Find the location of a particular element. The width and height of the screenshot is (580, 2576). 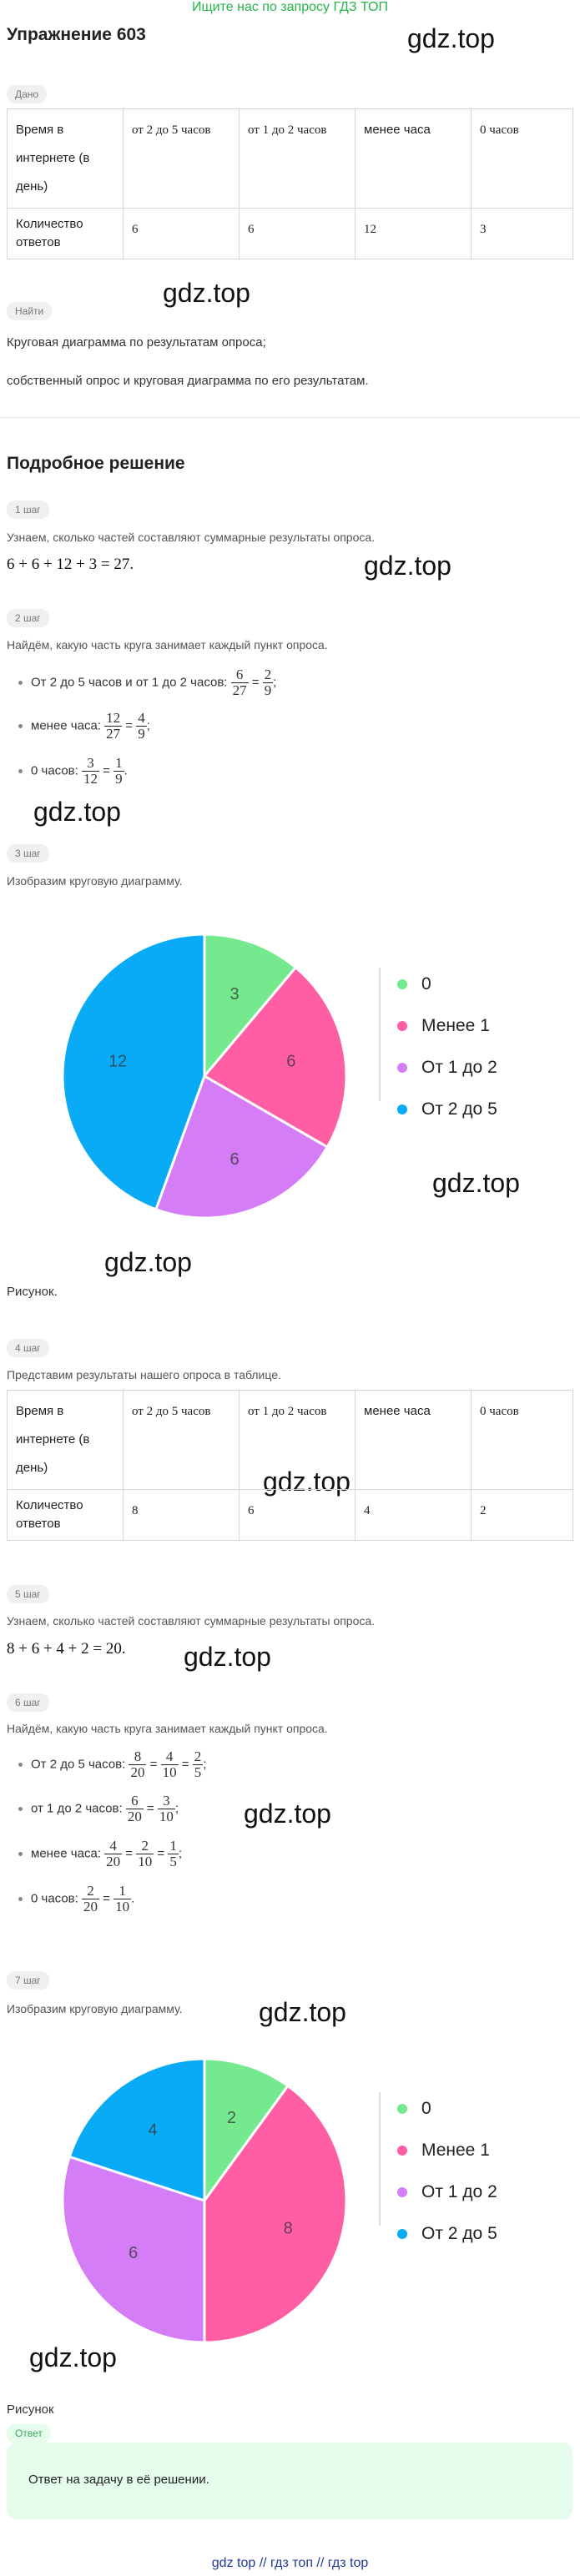

pie-chart-2: 2 8 6 4 0 Менее 1 От 1 до 2 От 2 до 5 is located at coordinates (279, 2200).